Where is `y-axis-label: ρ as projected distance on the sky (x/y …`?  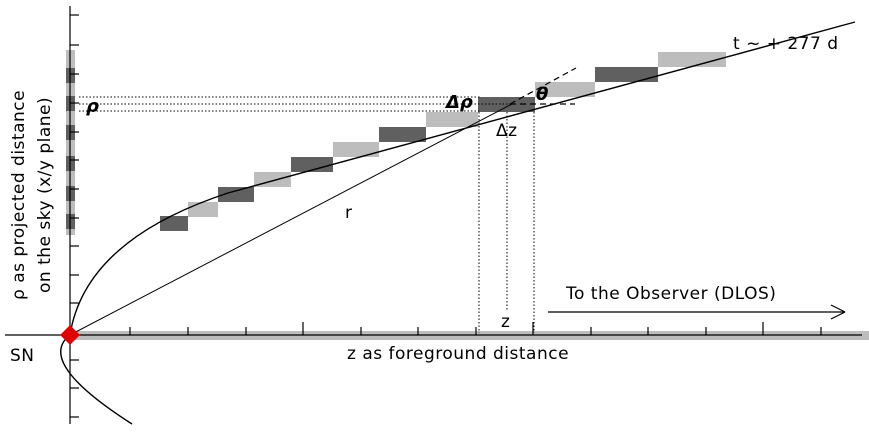
y-axis-label: ρ as projected distance on the sky (x/y … is located at coordinates (32, 195).